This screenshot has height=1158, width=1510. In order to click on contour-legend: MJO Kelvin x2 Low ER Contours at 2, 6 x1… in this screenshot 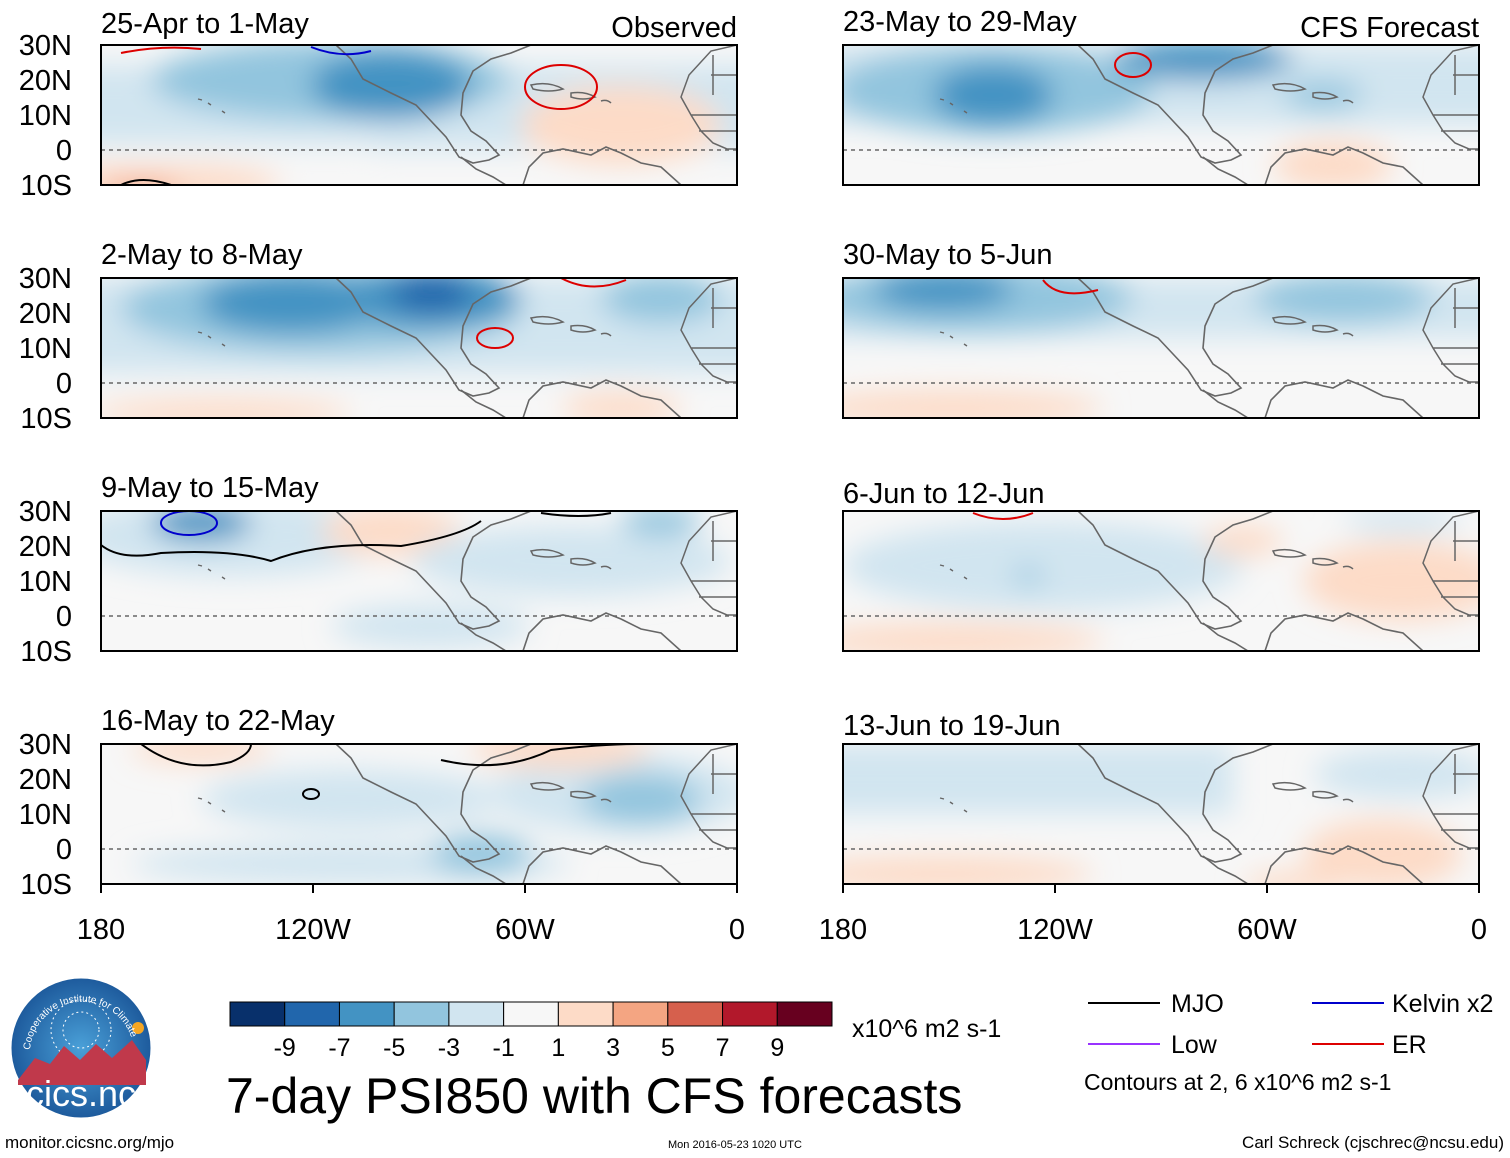, I will do `click(1288, 1042)`.